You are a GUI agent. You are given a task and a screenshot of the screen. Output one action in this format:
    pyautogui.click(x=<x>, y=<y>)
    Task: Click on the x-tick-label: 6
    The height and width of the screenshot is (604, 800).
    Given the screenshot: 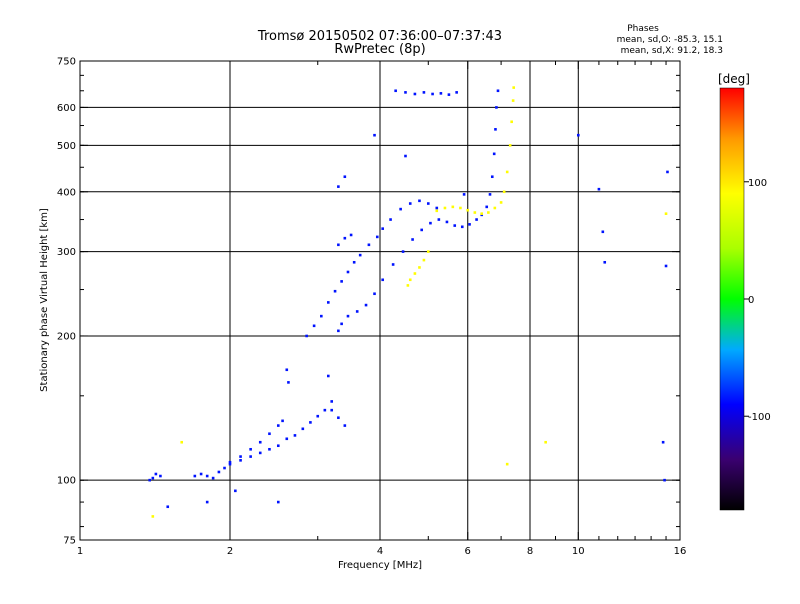 What is the action you would take?
    pyautogui.click(x=468, y=551)
    